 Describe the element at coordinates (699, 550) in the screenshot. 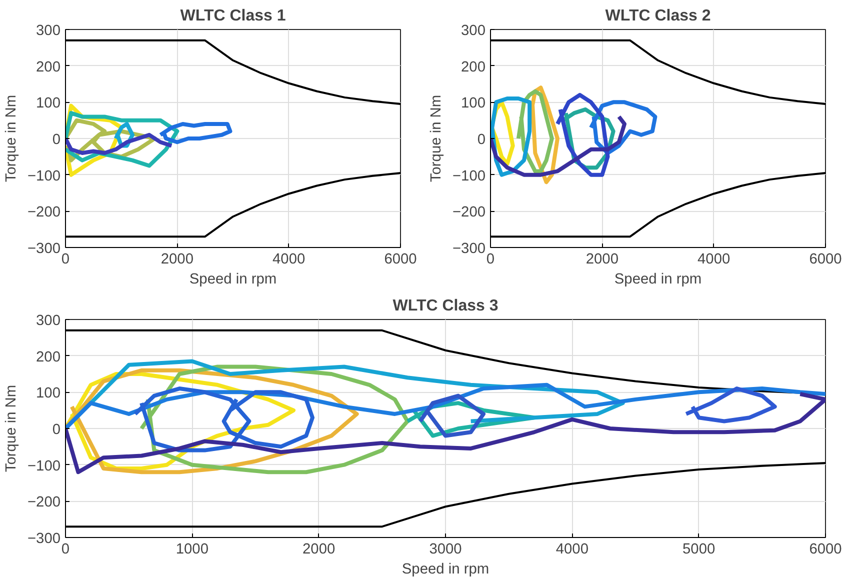

I see `x-tick-label: 5000` at that location.